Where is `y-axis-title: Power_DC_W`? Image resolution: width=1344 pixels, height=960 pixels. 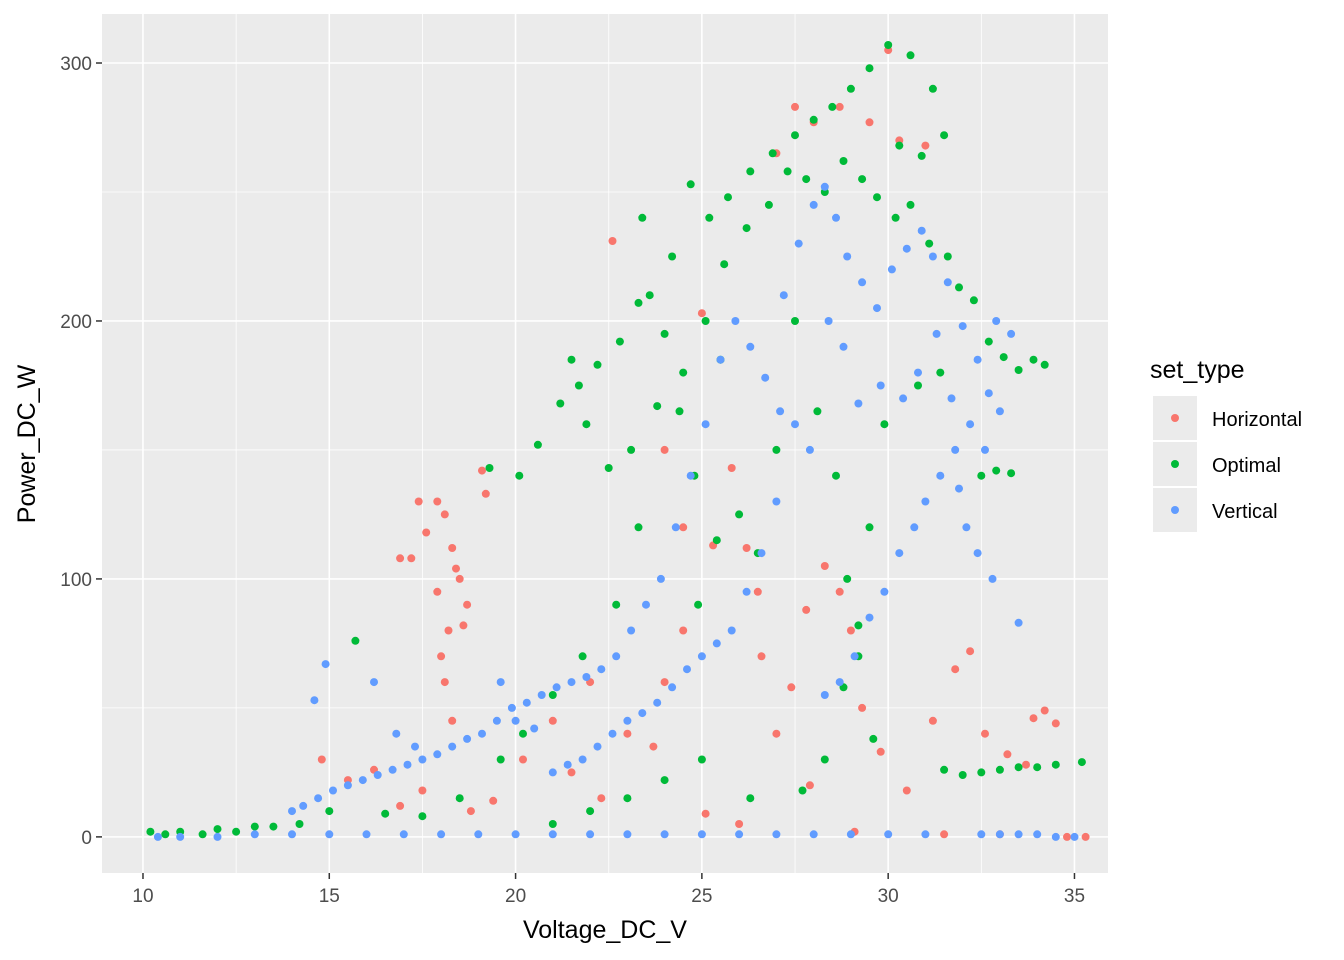
y-axis-title: Power_DC_W is located at coordinates (27, 443).